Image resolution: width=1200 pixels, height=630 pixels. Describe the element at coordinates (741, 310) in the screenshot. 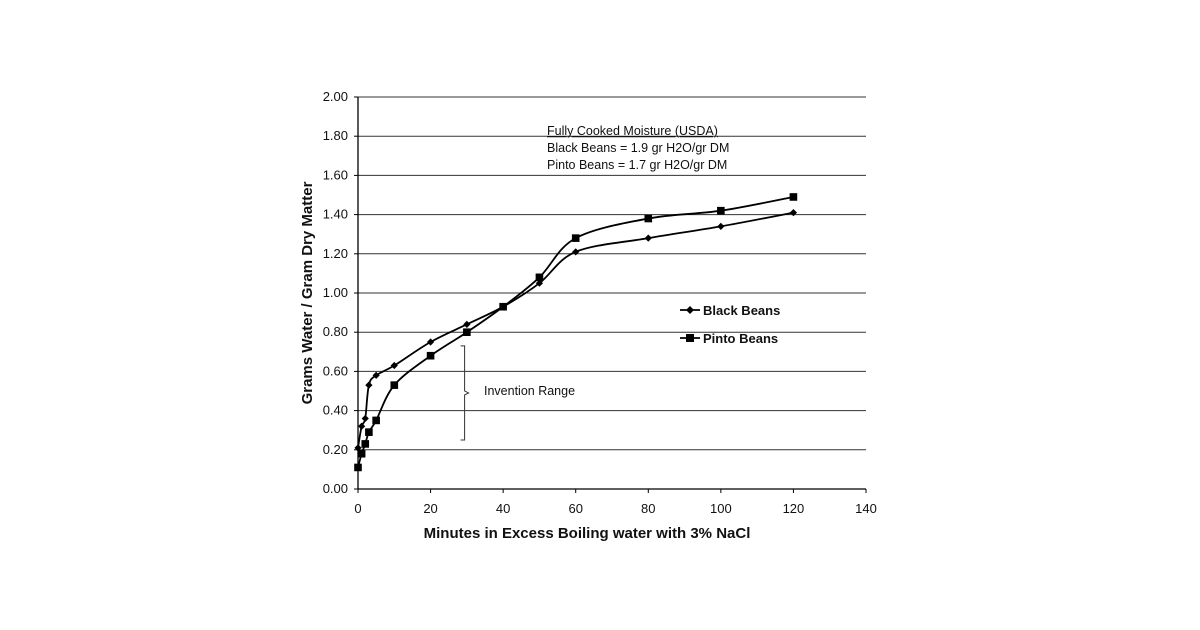

I see `legend-label-black-beans: Black Beans` at that location.